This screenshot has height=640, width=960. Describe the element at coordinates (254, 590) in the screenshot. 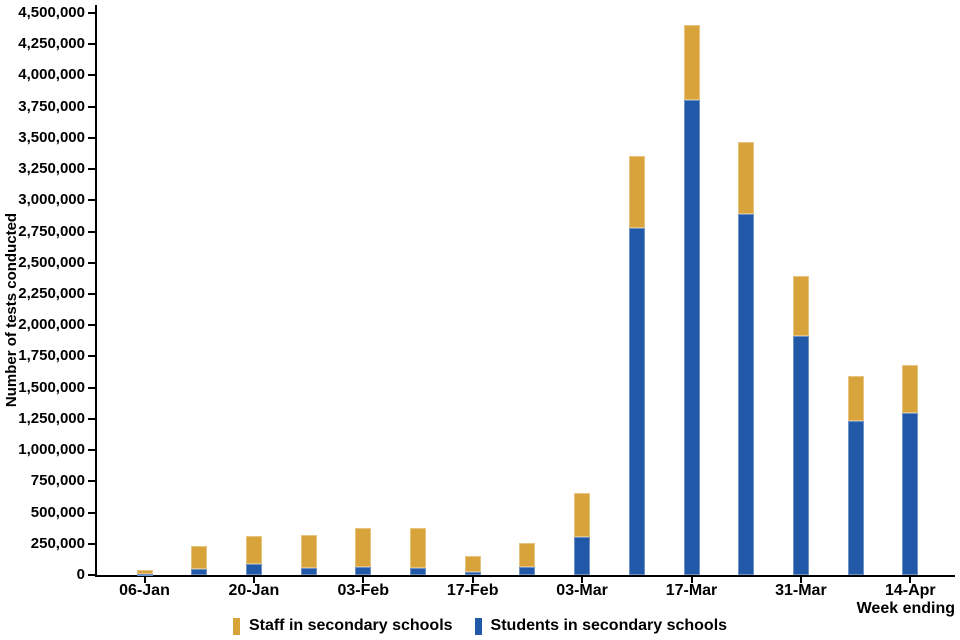

I see `x-tick-label: 20-Jan` at that location.